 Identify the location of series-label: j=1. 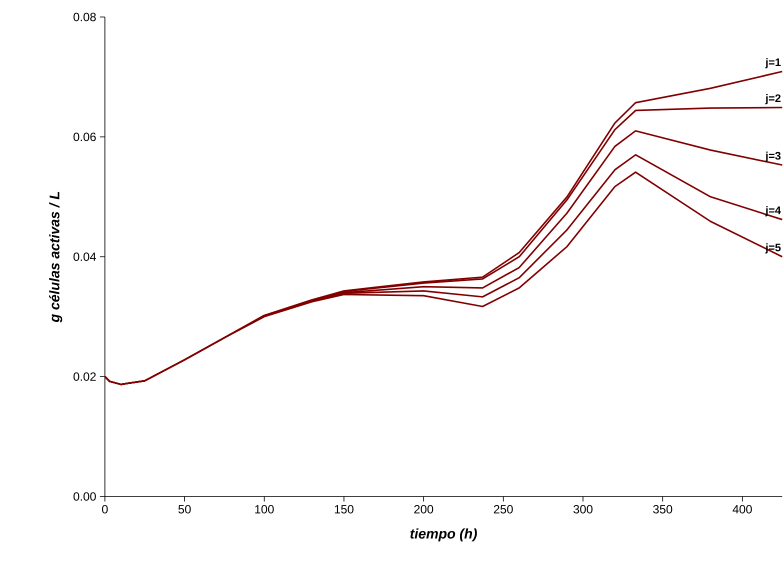
(773, 63).